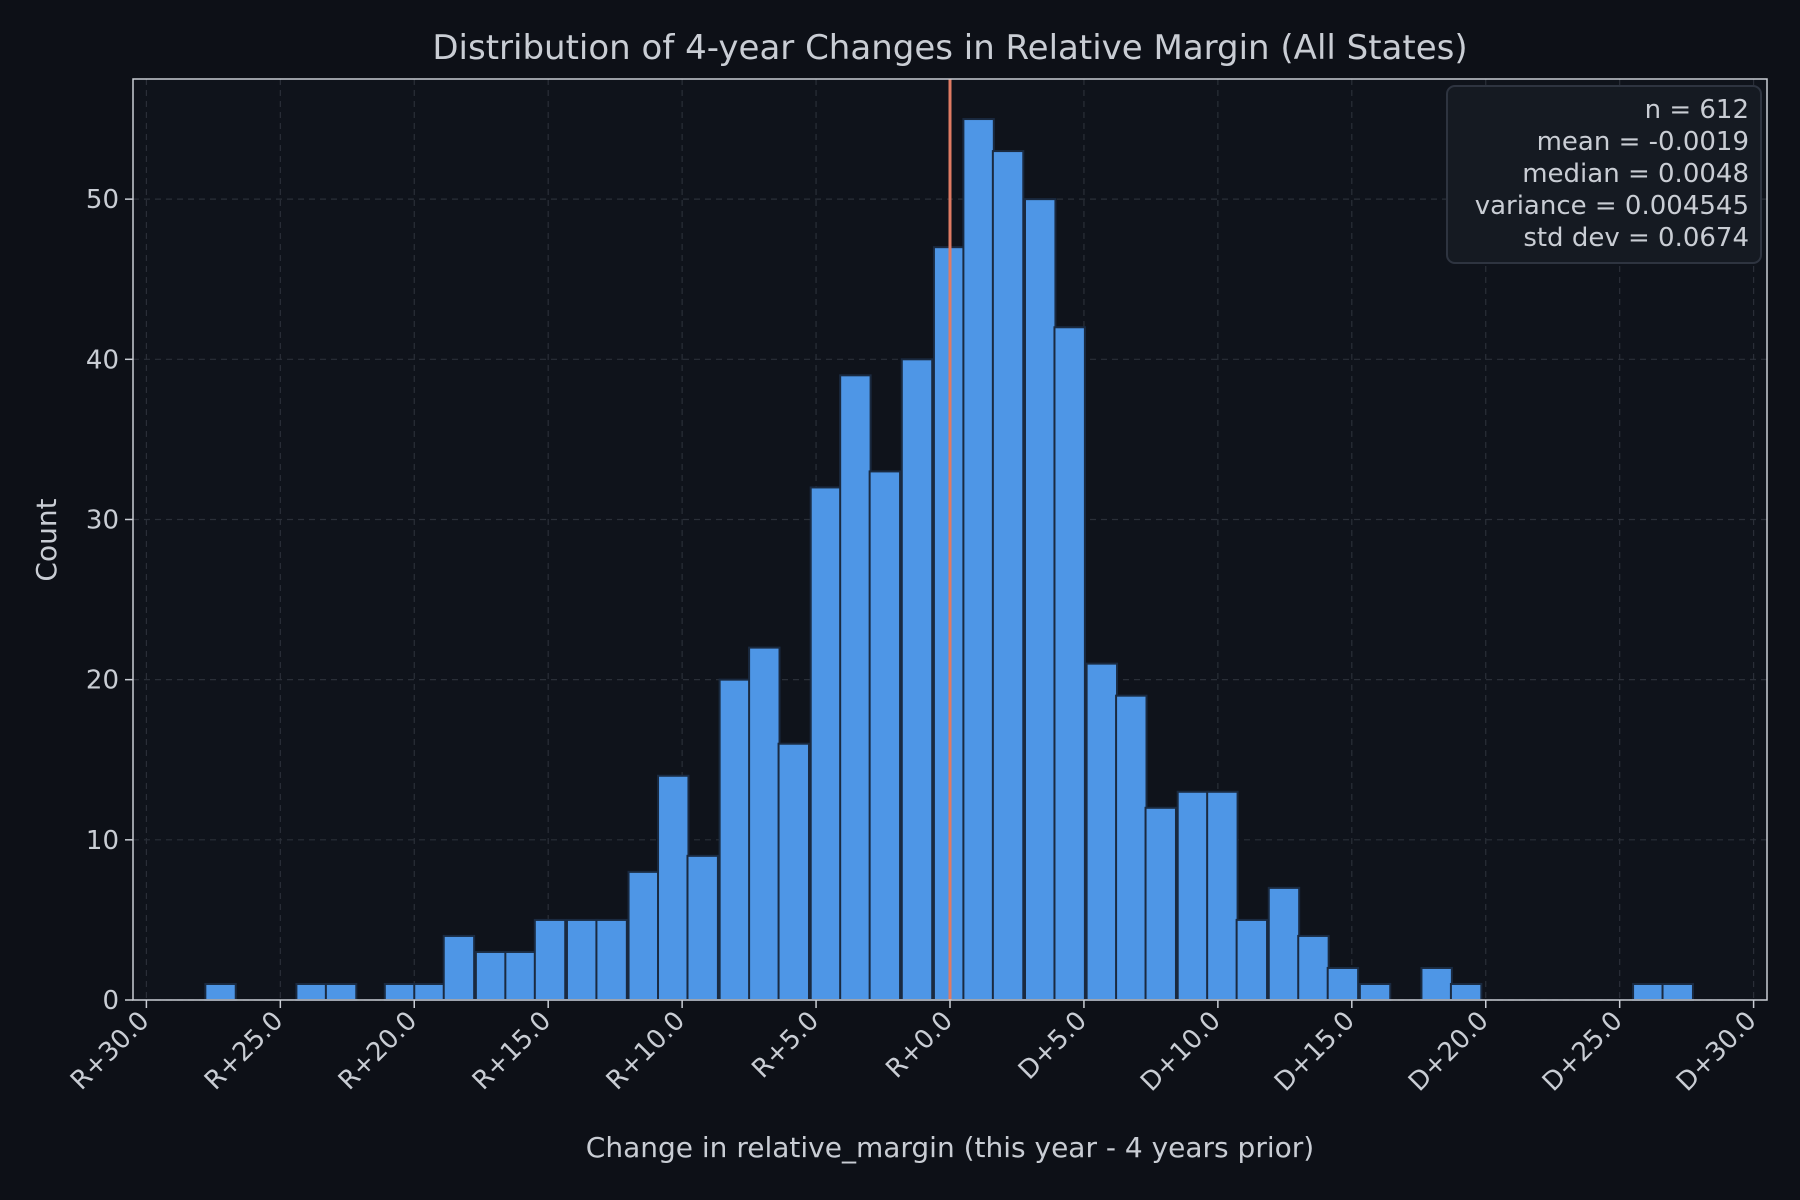 The height and width of the screenshot is (1200, 1800). Describe the element at coordinates (1697, 110) in the screenshot. I see `stats-n: n = 612` at that location.